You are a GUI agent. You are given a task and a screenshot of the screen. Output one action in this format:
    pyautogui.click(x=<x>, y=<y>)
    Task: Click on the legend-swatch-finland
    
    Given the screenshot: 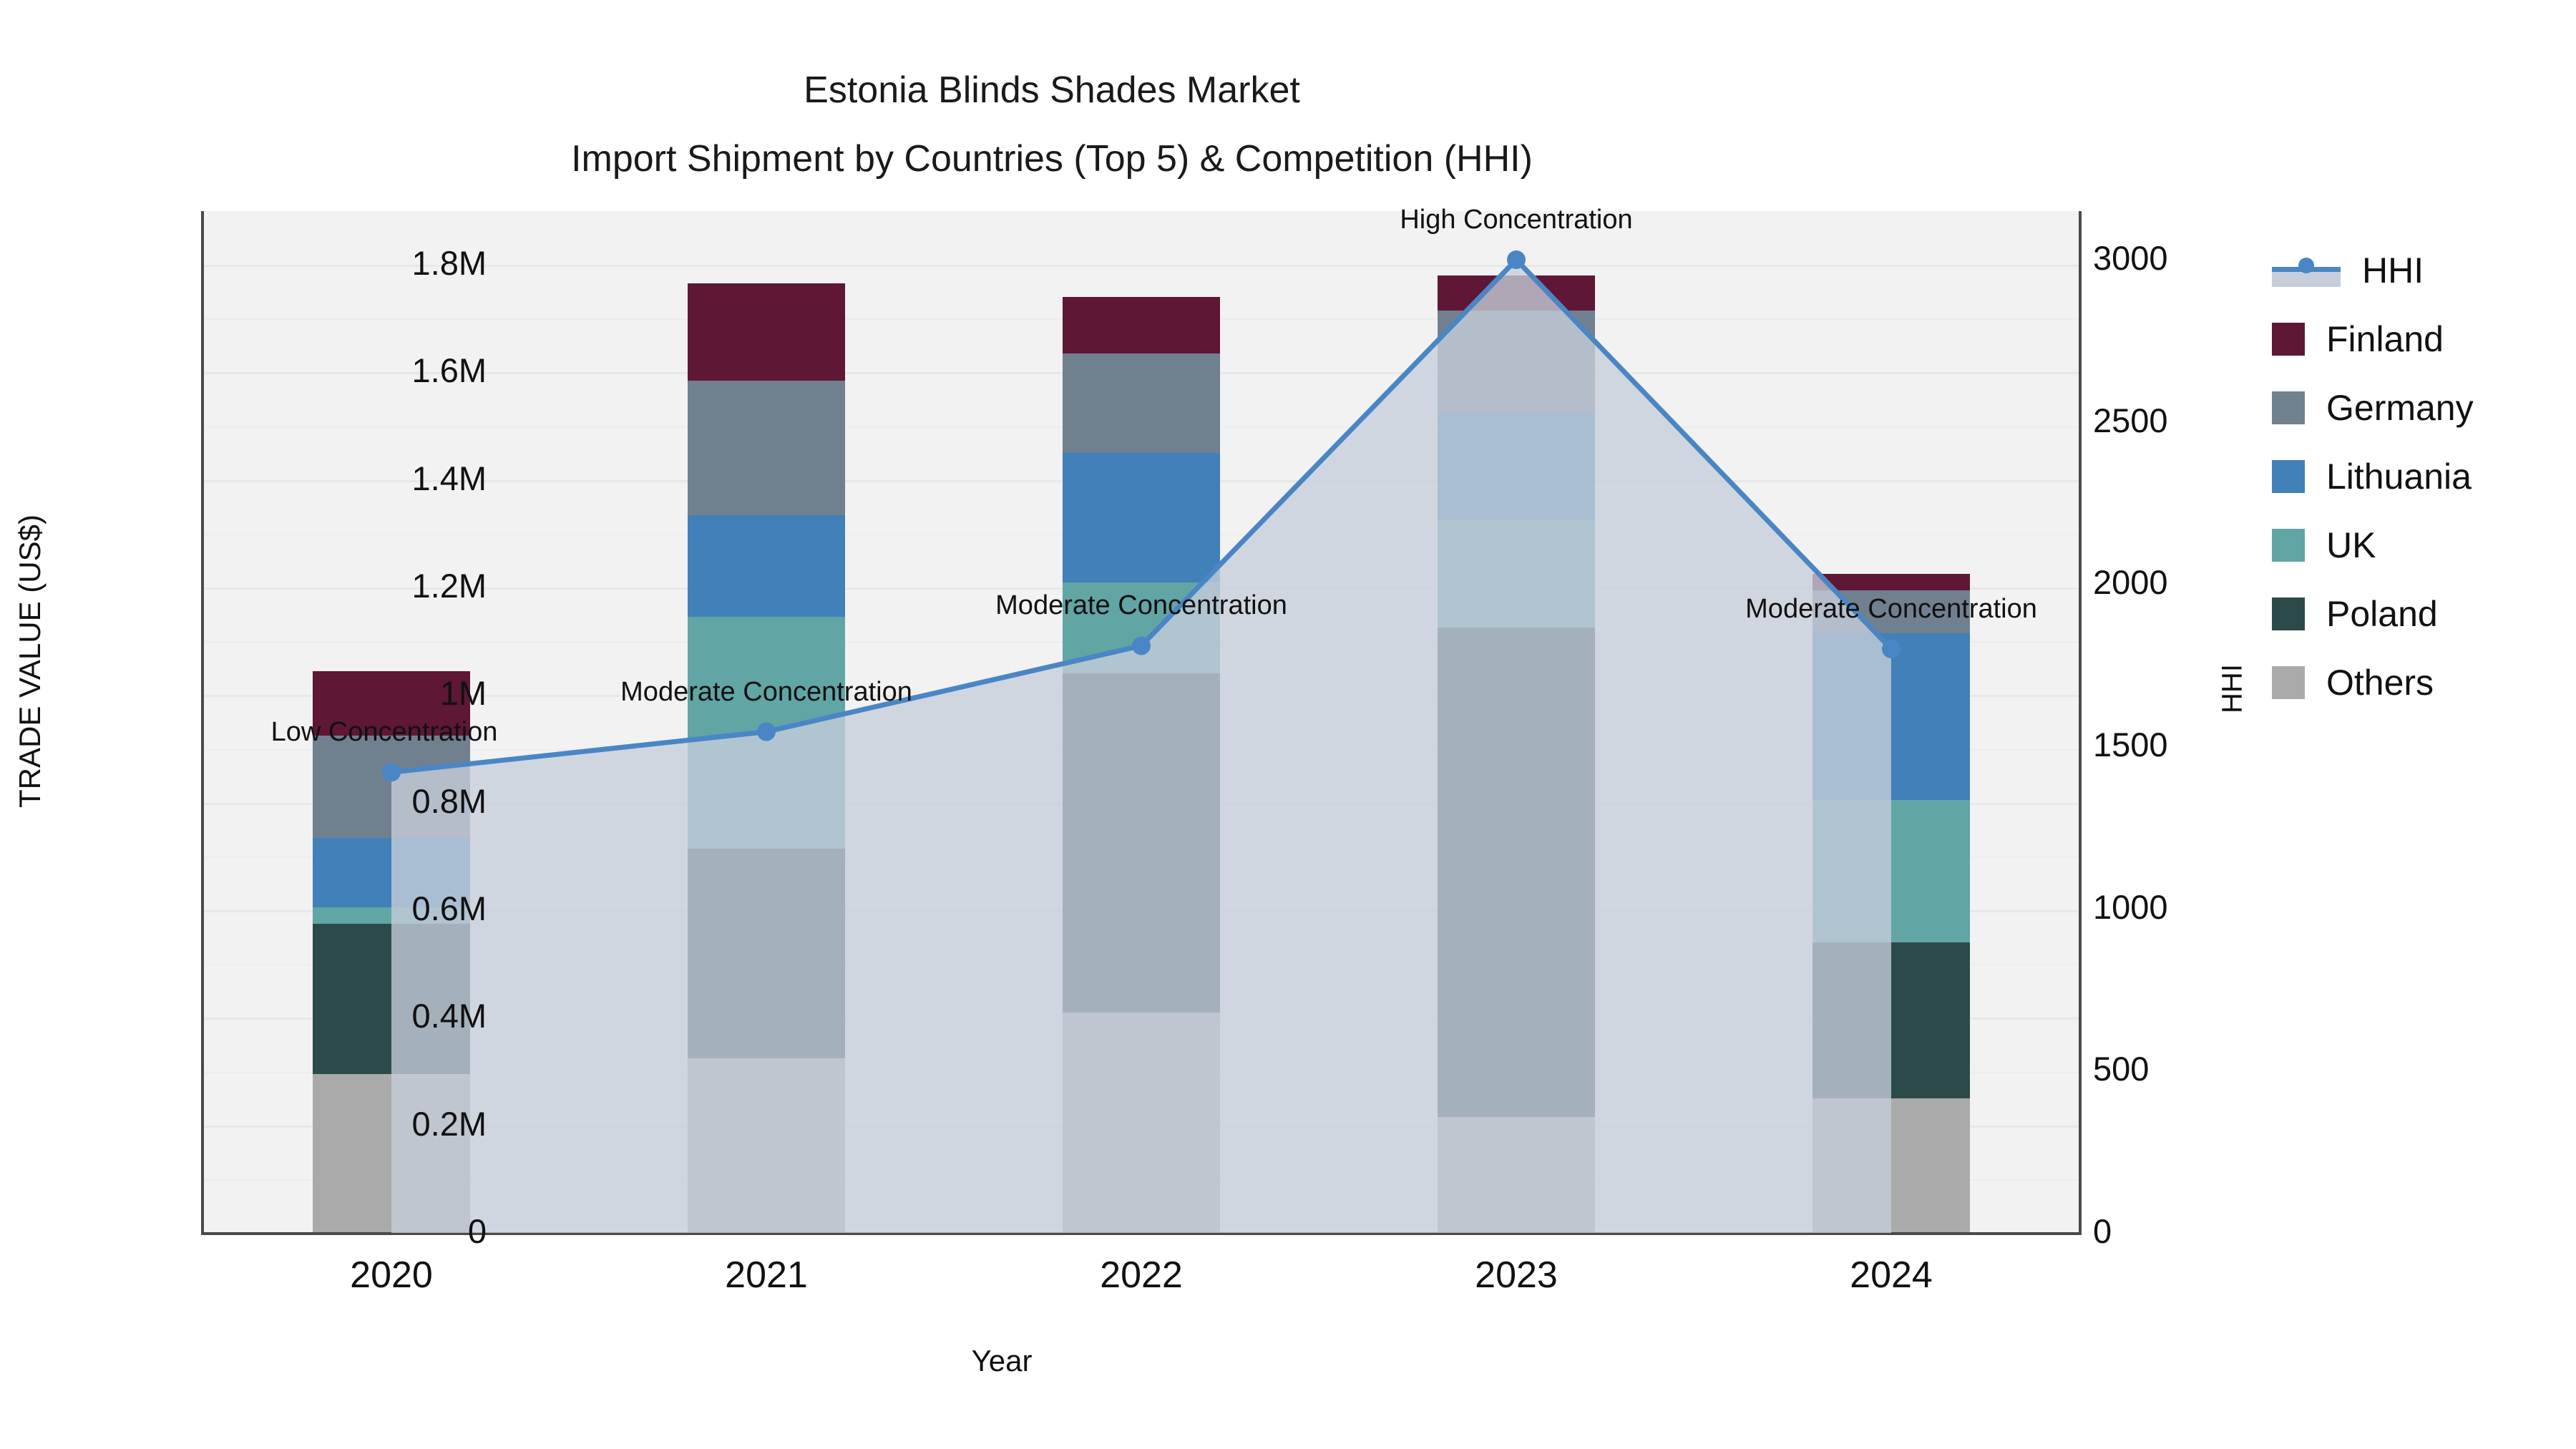 What is the action you would take?
    pyautogui.click(x=2288, y=339)
    